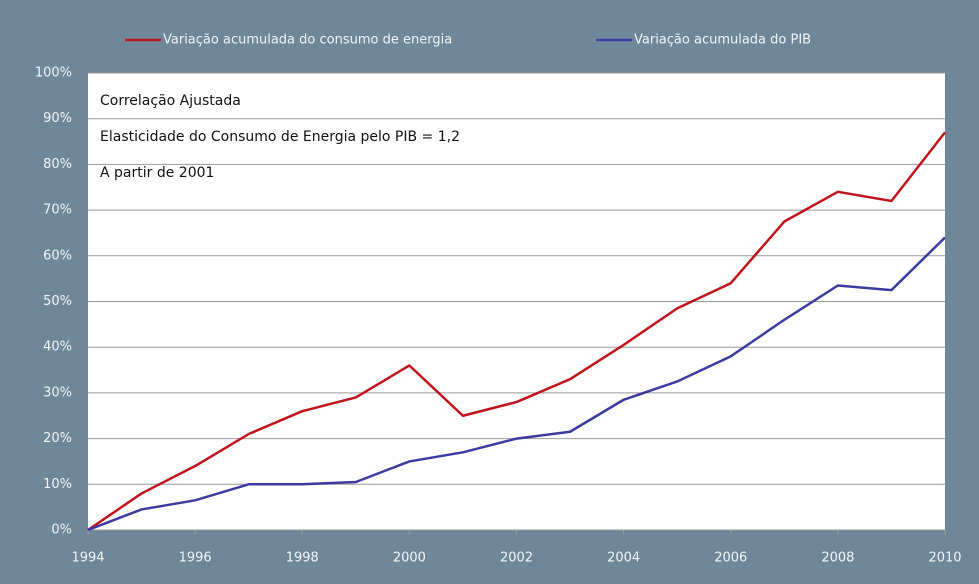 This screenshot has height=584, width=979. I want to click on x-tick-label: 2004, so click(623, 558).